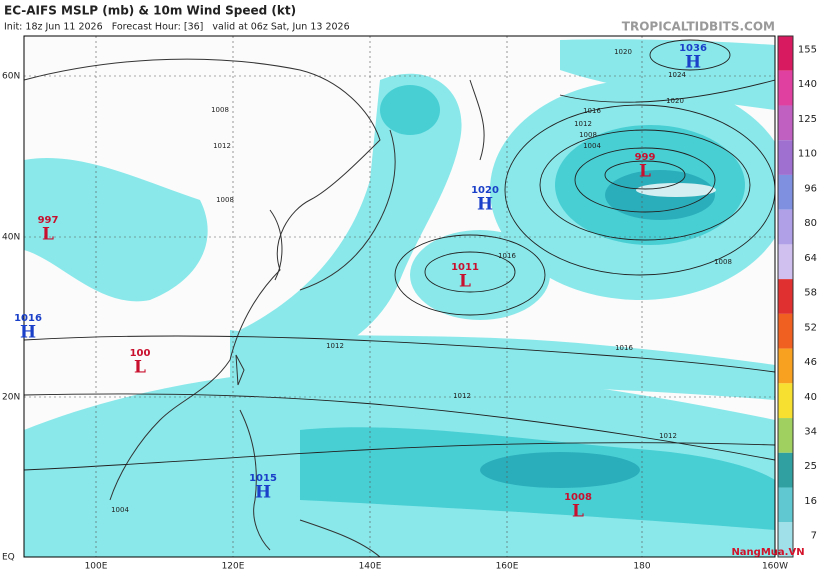  Describe the element at coordinates (645, 157) in the screenshot. I see `pressure-value: 999` at that location.